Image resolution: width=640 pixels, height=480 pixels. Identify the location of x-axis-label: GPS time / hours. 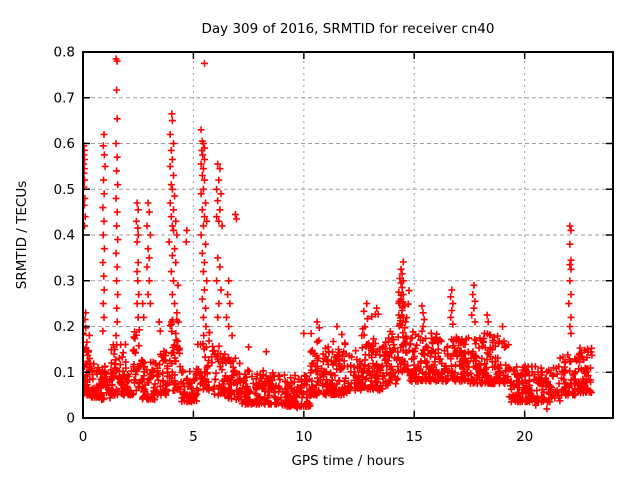
(348, 461).